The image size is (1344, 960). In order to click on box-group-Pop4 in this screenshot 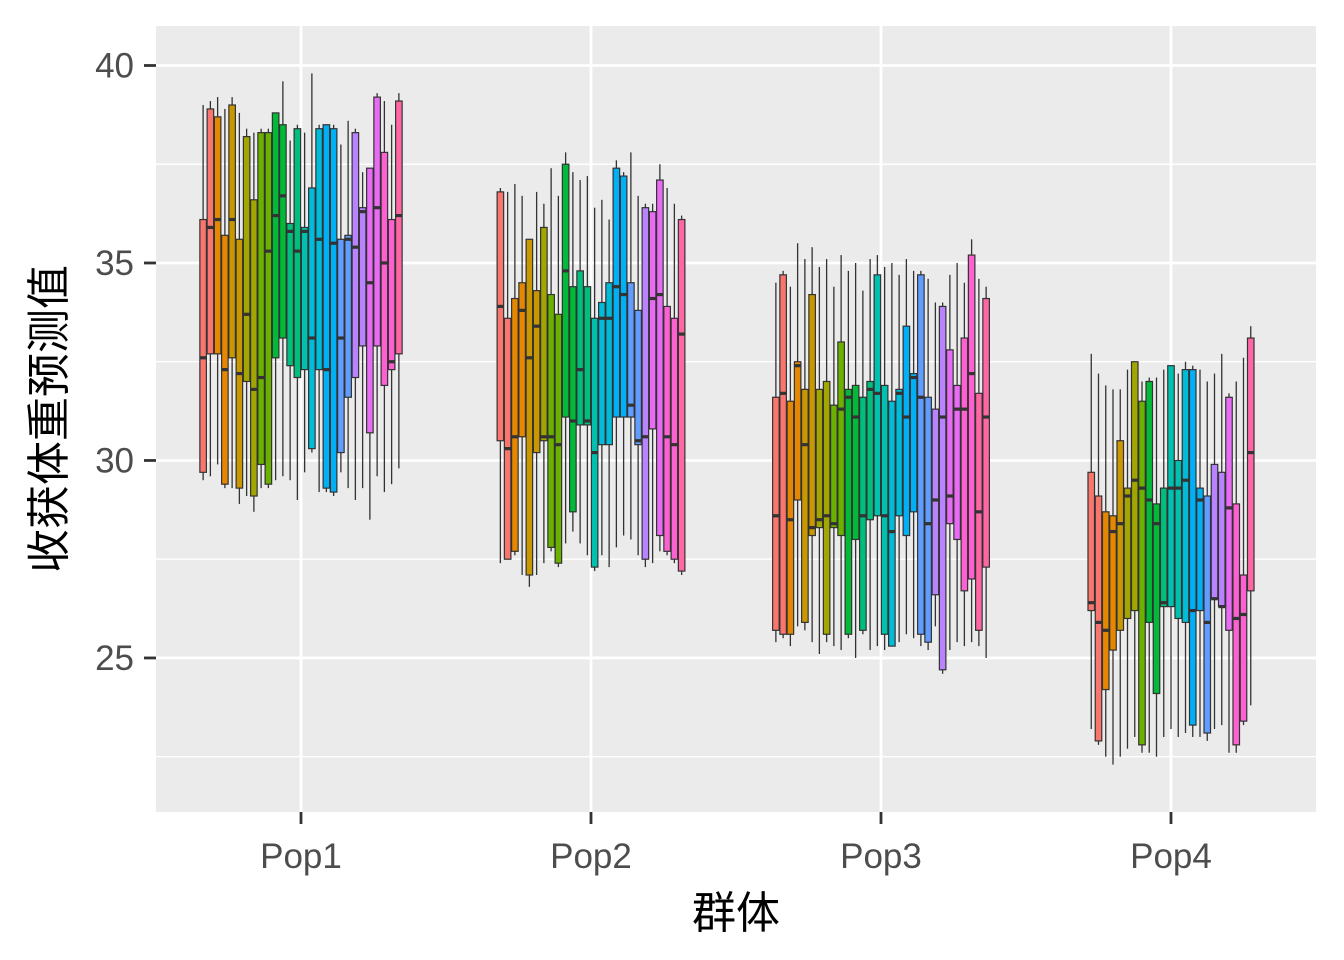, I will do `click(1171, 545)`.